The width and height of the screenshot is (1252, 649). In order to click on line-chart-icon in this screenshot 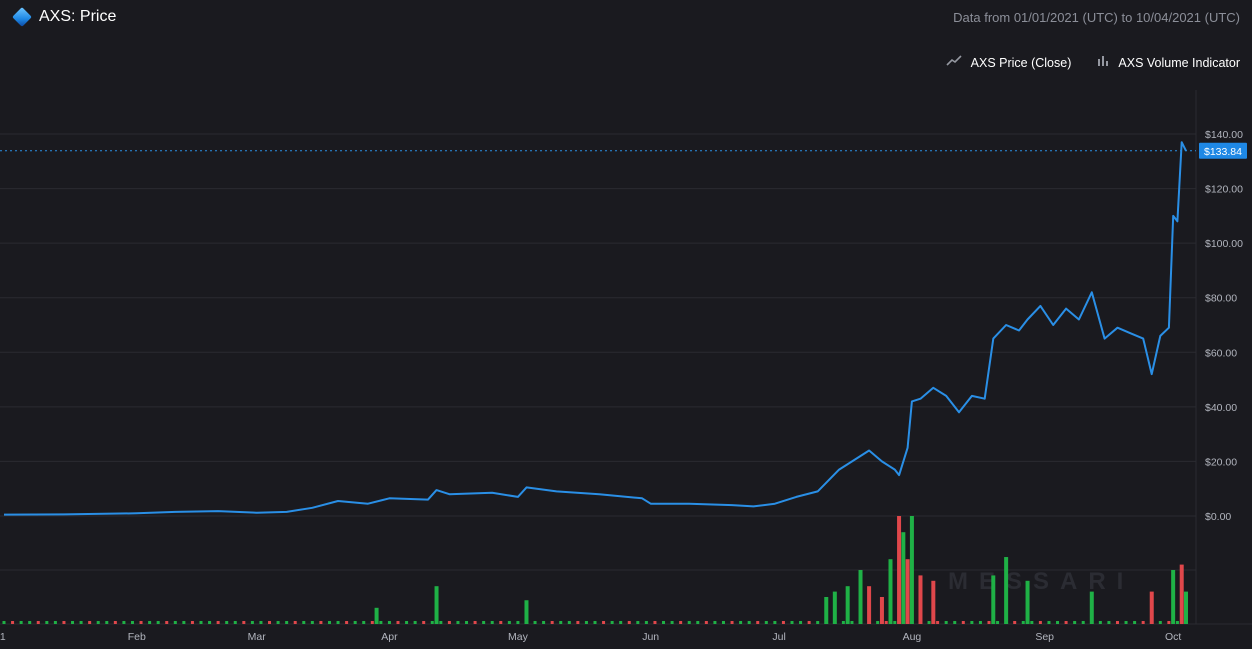, I will do `click(954, 62)`.